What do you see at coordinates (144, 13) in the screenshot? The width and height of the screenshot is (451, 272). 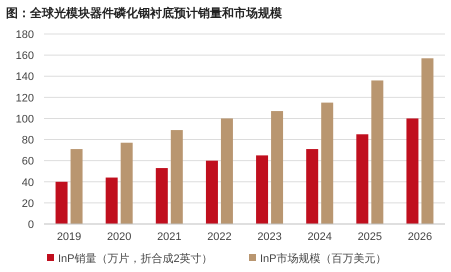 I see `title: 图：全球光模块器件磷化铟衬底预计销量和市场规模` at bounding box center [144, 13].